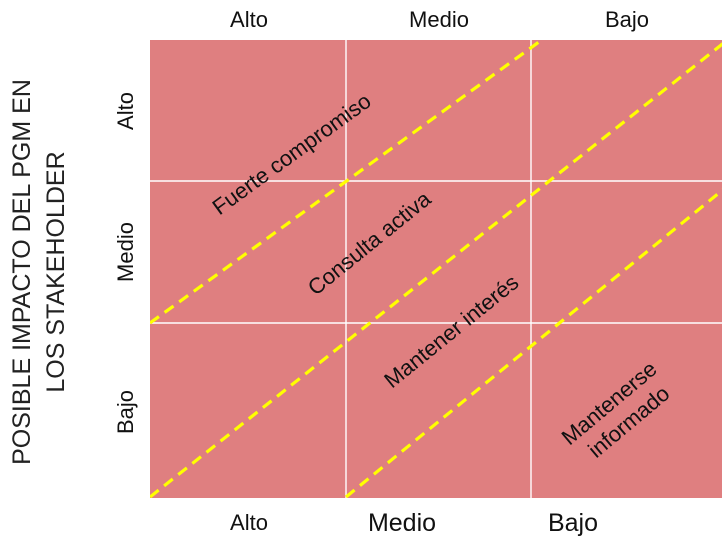 This screenshot has height=542, width=728. What do you see at coordinates (439, 19) in the screenshot?
I see `top-column-label-medio: Medio` at bounding box center [439, 19].